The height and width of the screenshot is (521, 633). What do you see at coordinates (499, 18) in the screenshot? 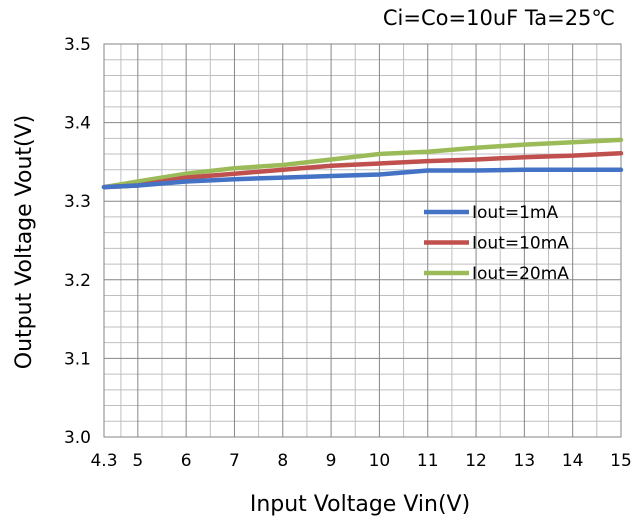
I see `conditions-label: Ci=Co=10uF Ta=25℃` at bounding box center [499, 18].